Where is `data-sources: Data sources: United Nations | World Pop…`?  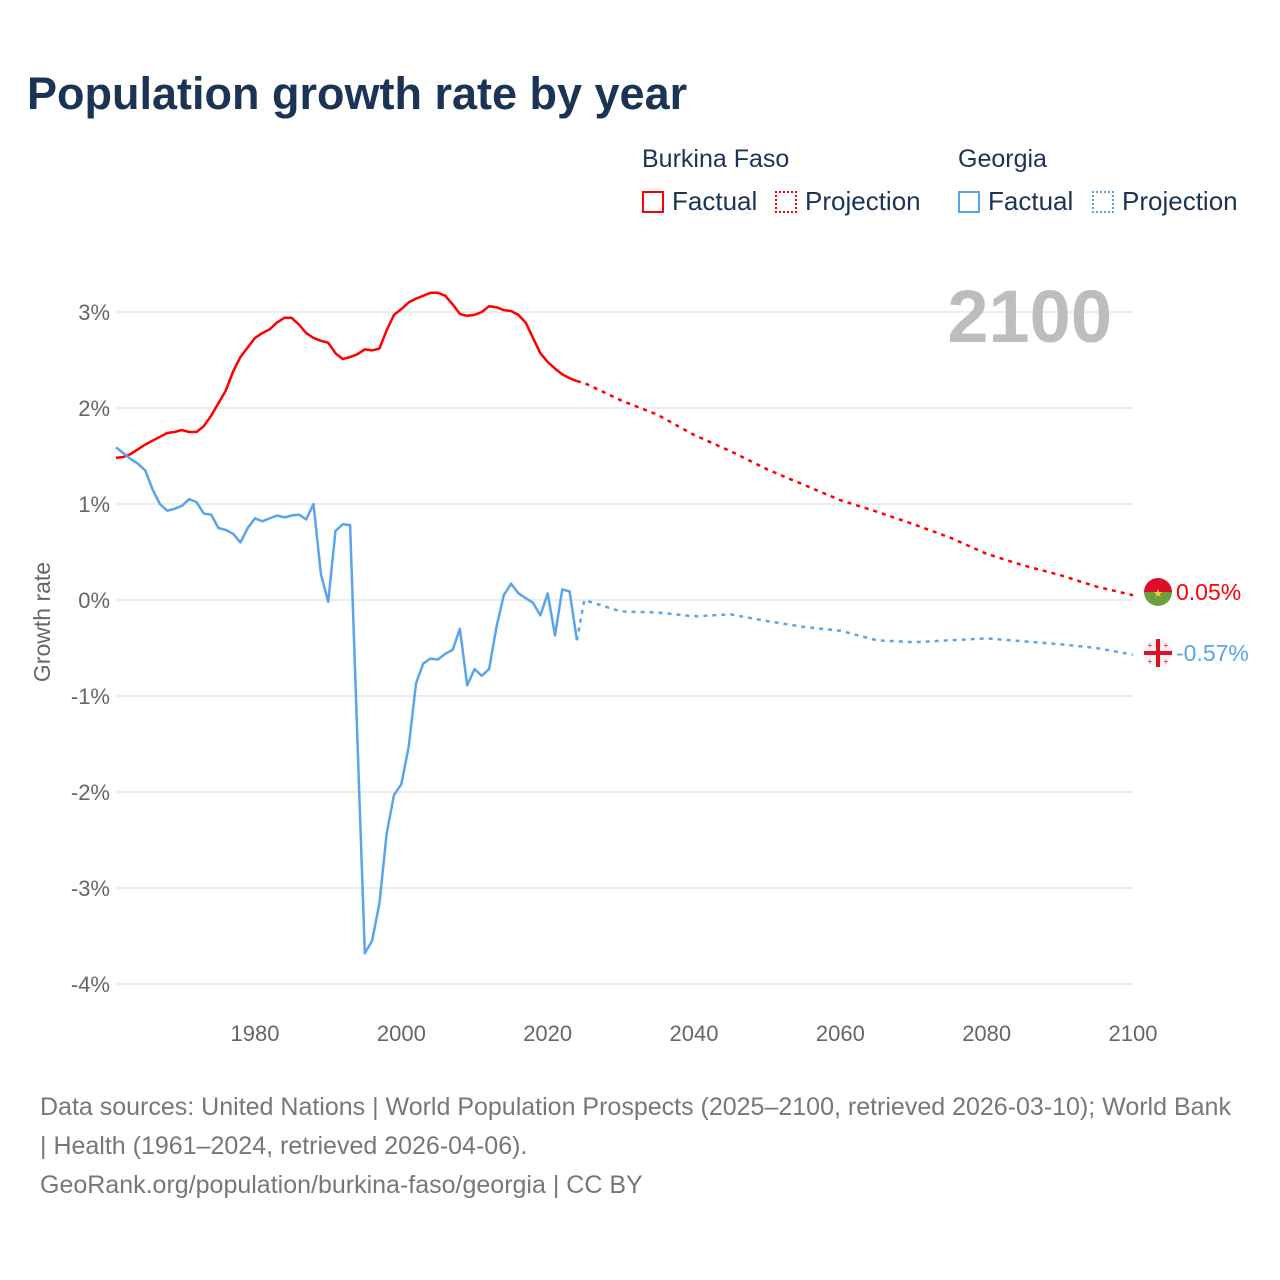
data-sources: Data sources: United Nations | World Pop… is located at coordinates (635, 1126).